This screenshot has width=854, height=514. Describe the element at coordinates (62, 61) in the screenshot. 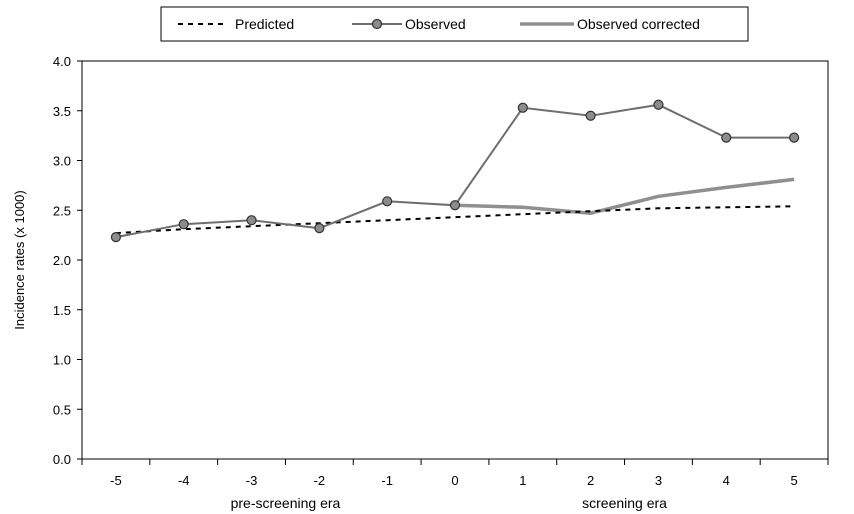

I see `y-tick-label: 4.0` at that location.